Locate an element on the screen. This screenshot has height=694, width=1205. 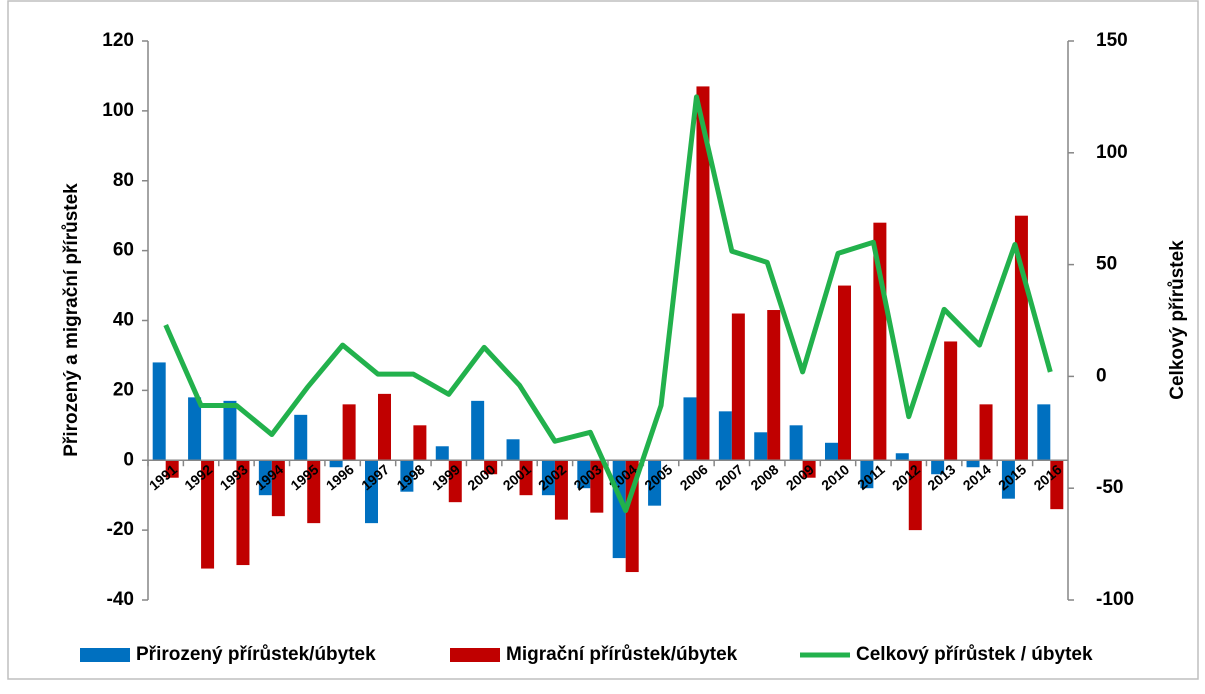
y2-axis-label: Celkový přírůstek is located at coordinates (1177, 320).